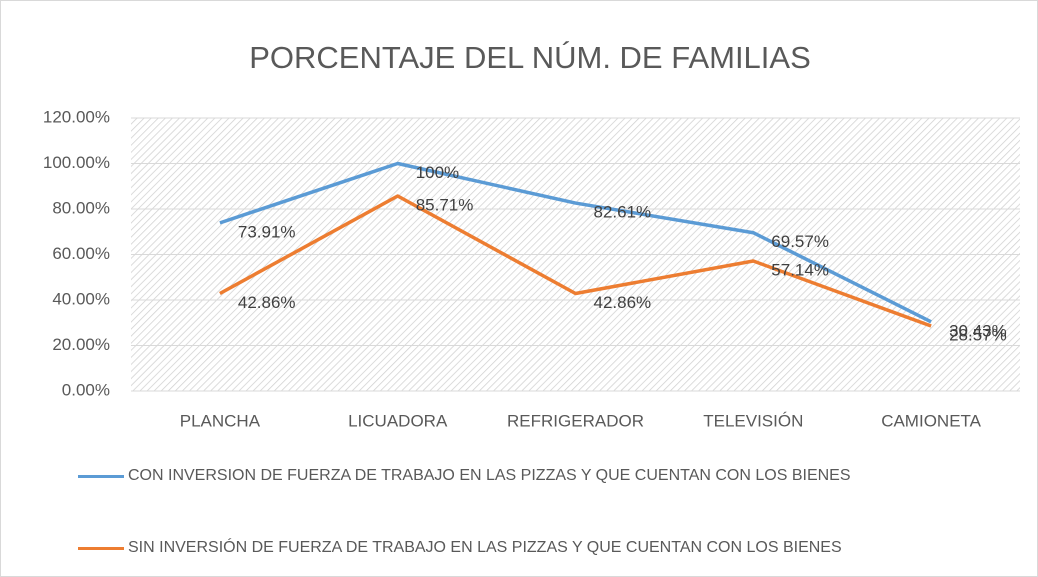 This screenshot has width=1038, height=577. Describe the element at coordinates (267, 231) in the screenshot. I see `data-label: 73.91%` at that location.